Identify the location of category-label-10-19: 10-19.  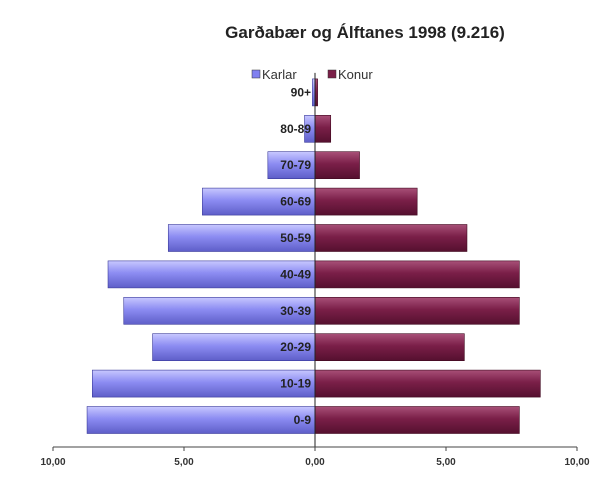
(295, 384).